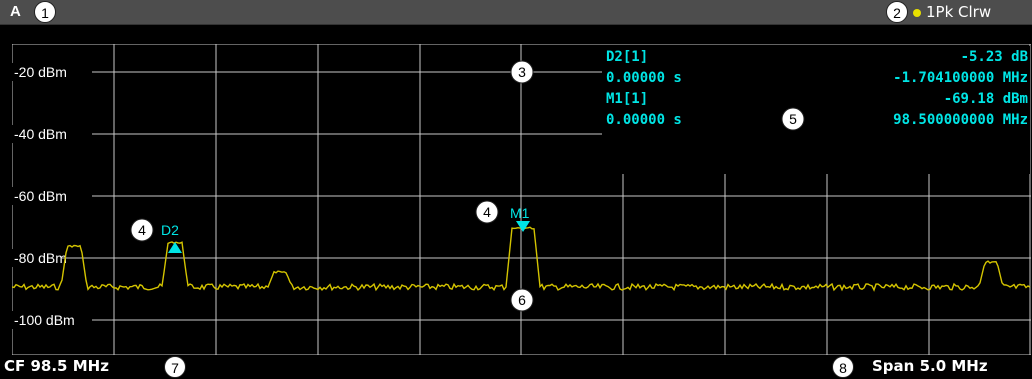  Describe the element at coordinates (994, 57) in the screenshot. I see `d2-level: -5.23 dB` at that location.